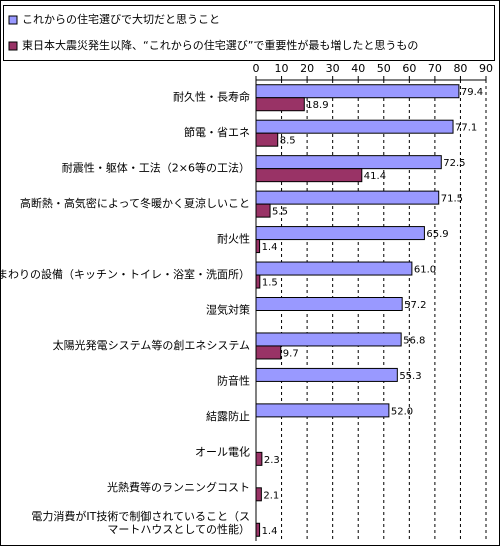  I want to click on y-tick-label: 太陽光発電システム等の創エネシステム, so click(151, 345).